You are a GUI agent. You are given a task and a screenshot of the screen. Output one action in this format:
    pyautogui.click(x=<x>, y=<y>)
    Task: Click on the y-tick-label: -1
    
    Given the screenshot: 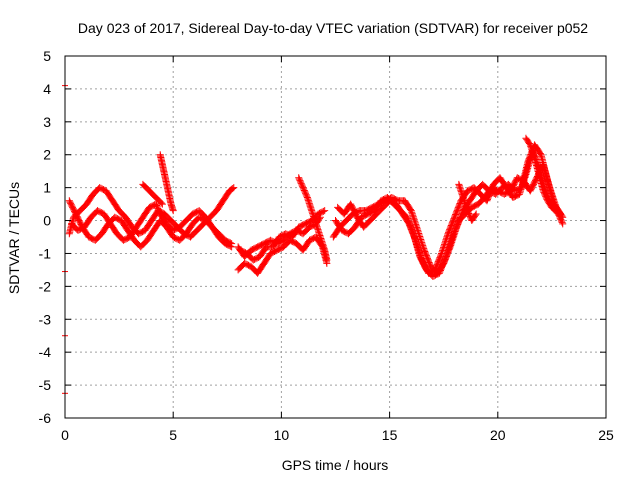 What is the action you would take?
    pyautogui.click(x=45, y=253)
    